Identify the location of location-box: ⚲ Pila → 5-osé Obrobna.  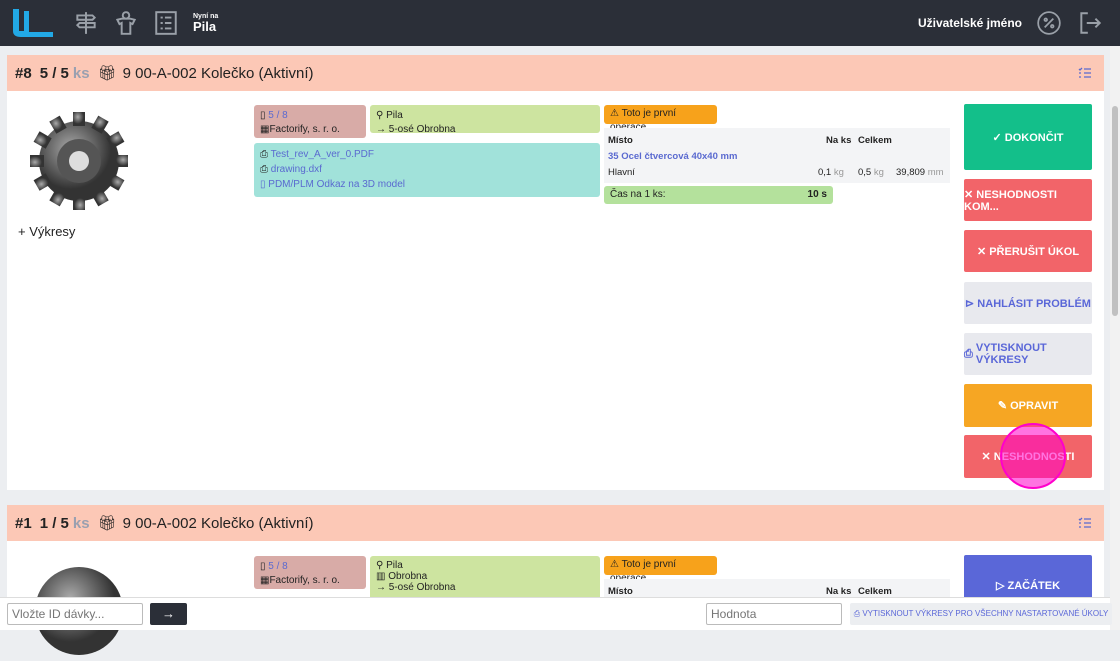
(485, 120).